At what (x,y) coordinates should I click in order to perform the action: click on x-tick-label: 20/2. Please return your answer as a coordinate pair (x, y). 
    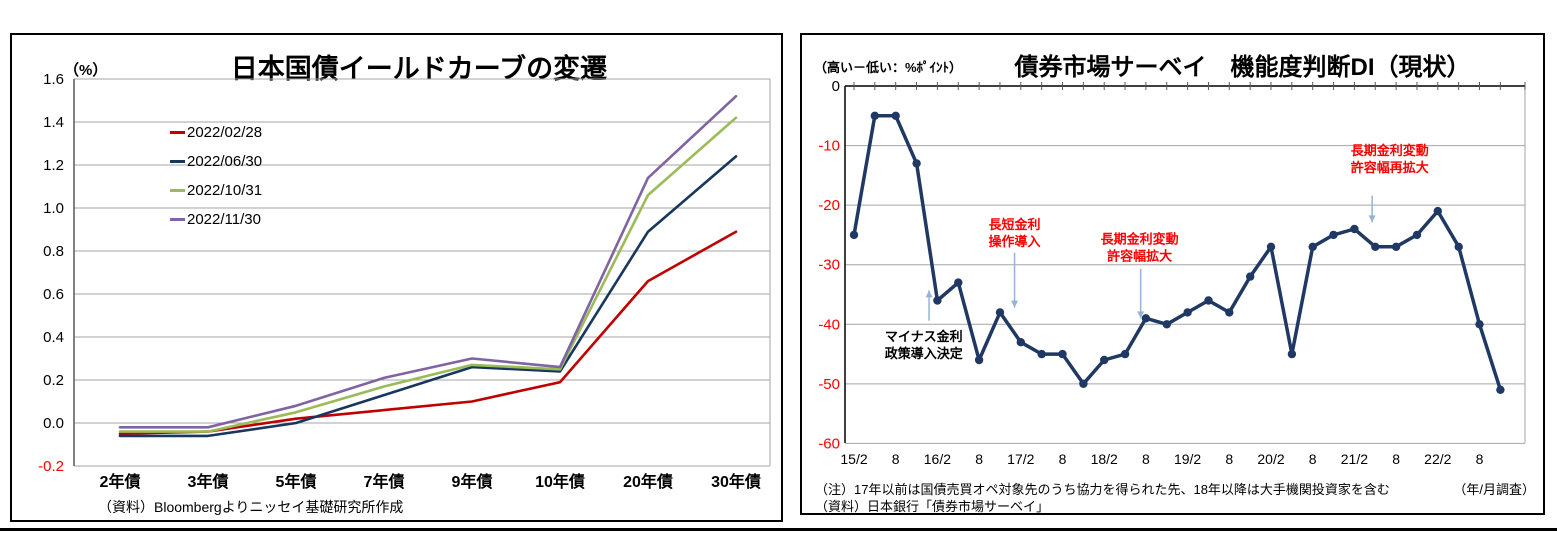
    Looking at the image, I should click on (1270, 459).